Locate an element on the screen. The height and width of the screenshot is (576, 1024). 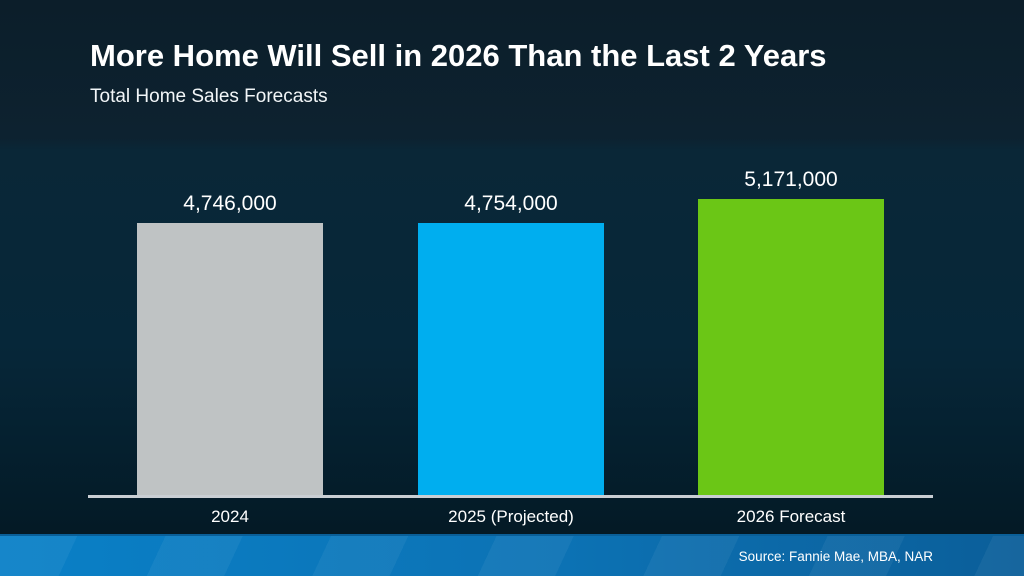
x-axis-label: 2025 (Projected) is located at coordinates (511, 516).